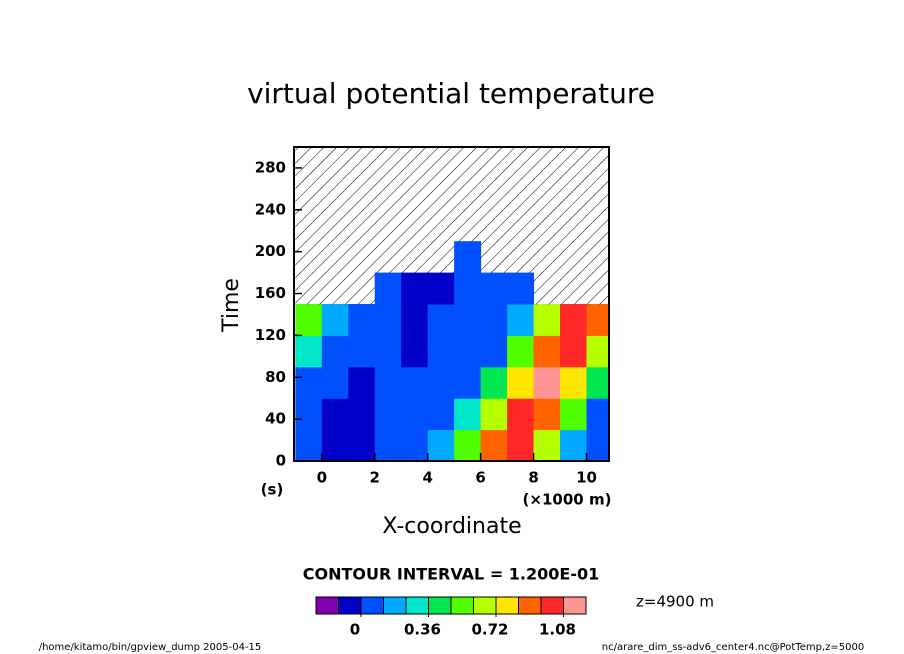  What do you see at coordinates (150, 647) in the screenshot?
I see `footer-left: /home/kitamo/bin/gpview_dump 2005-04-15` at bounding box center [150, 647].